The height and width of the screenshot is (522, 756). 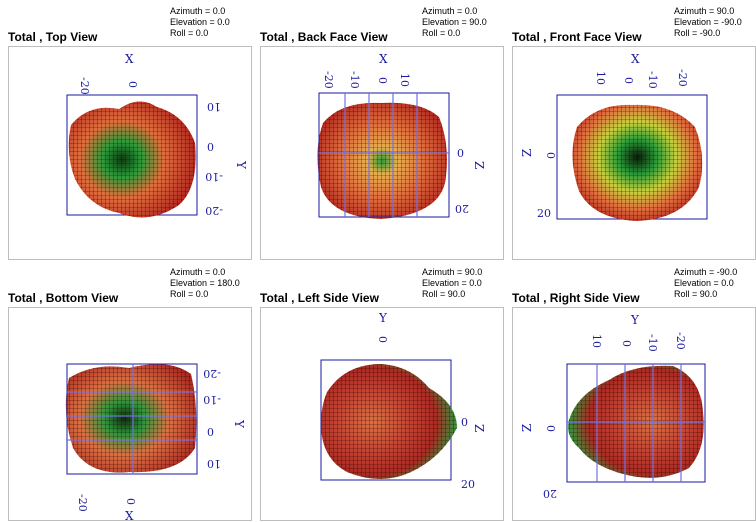 I want to click on plot-area: Y 0 0 20 Z, so click(x=382, y=414).